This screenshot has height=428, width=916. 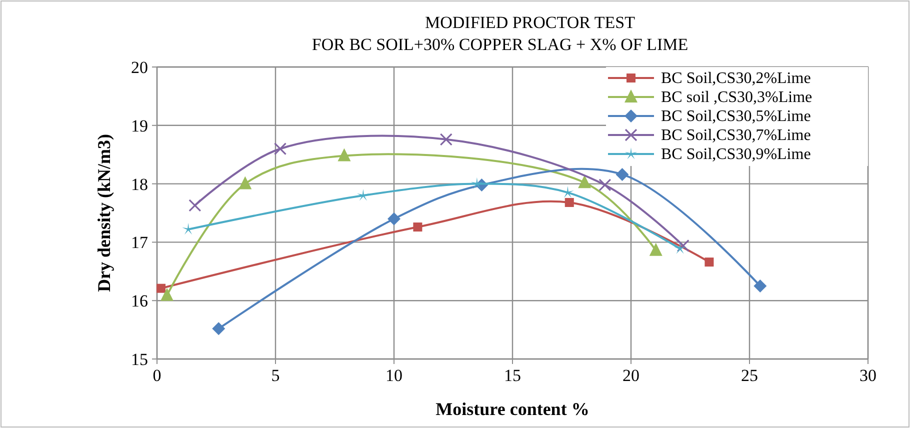 I want to click on chart-title: MODIFIED PROCTOR TEST, so click(x=530, y=22).